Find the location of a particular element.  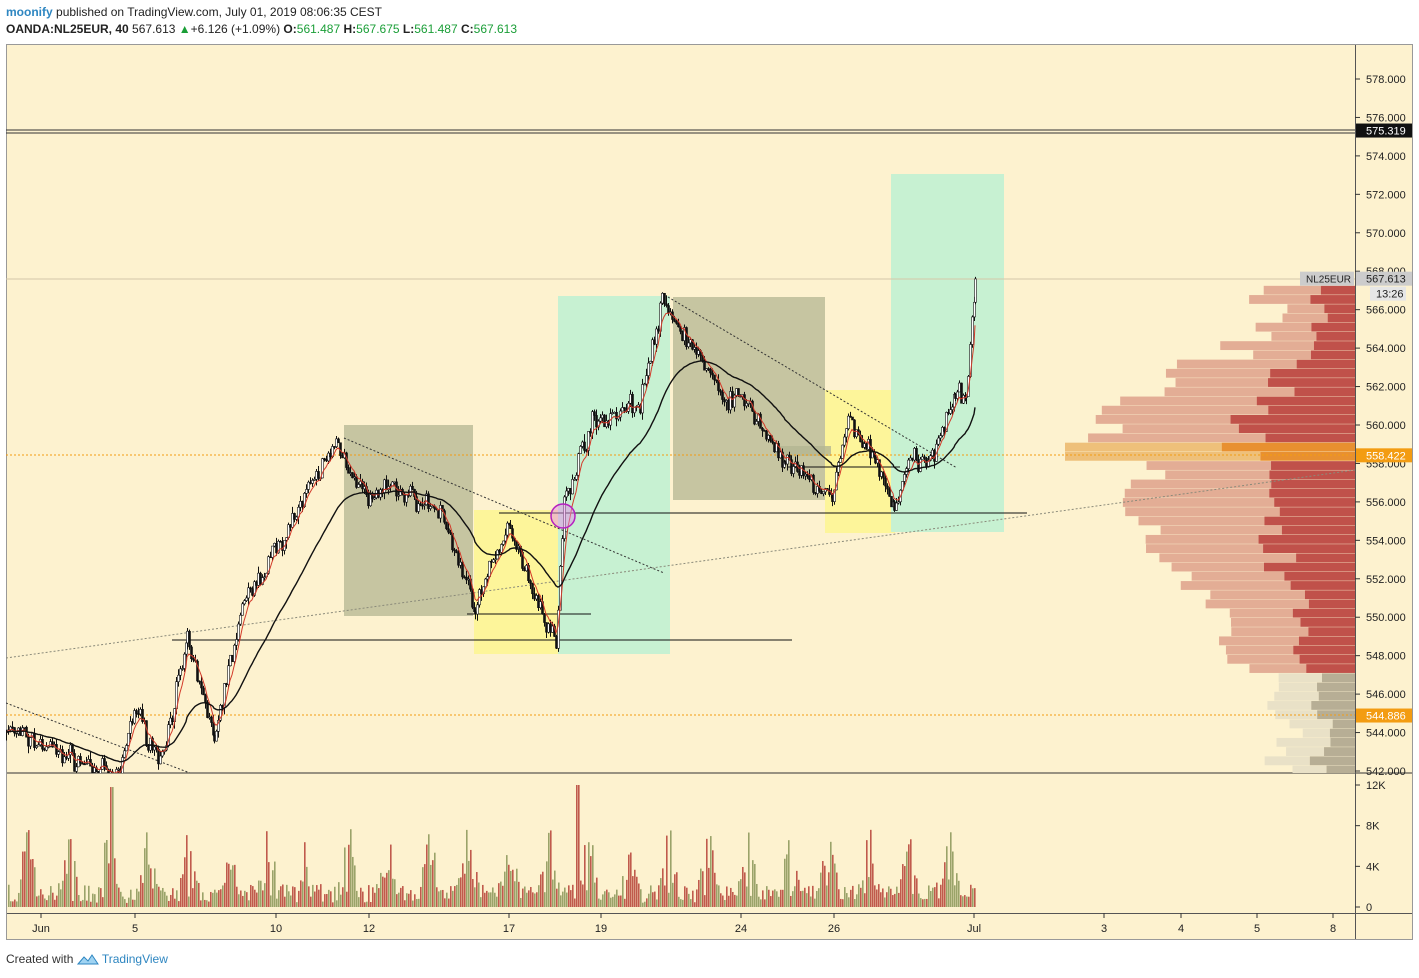

volume-series is located at coordinates (492, 846).